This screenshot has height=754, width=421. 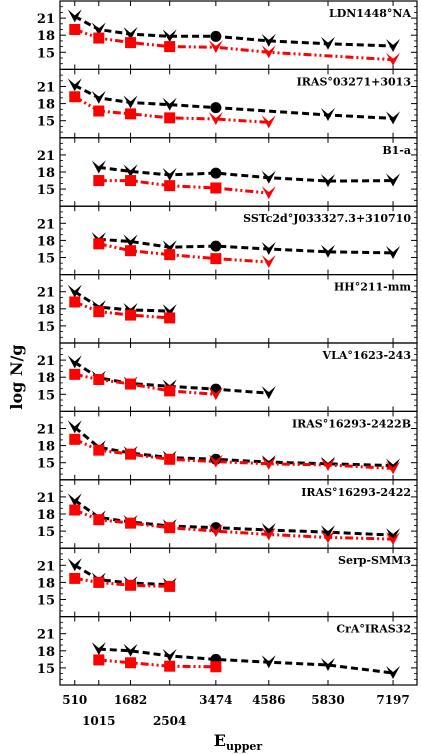 What do you see at coordinates (227, 582) in the screenshot?
I see `panel-9: 15 18 21 Serp-SMM3` at bounding box center [227, 582].